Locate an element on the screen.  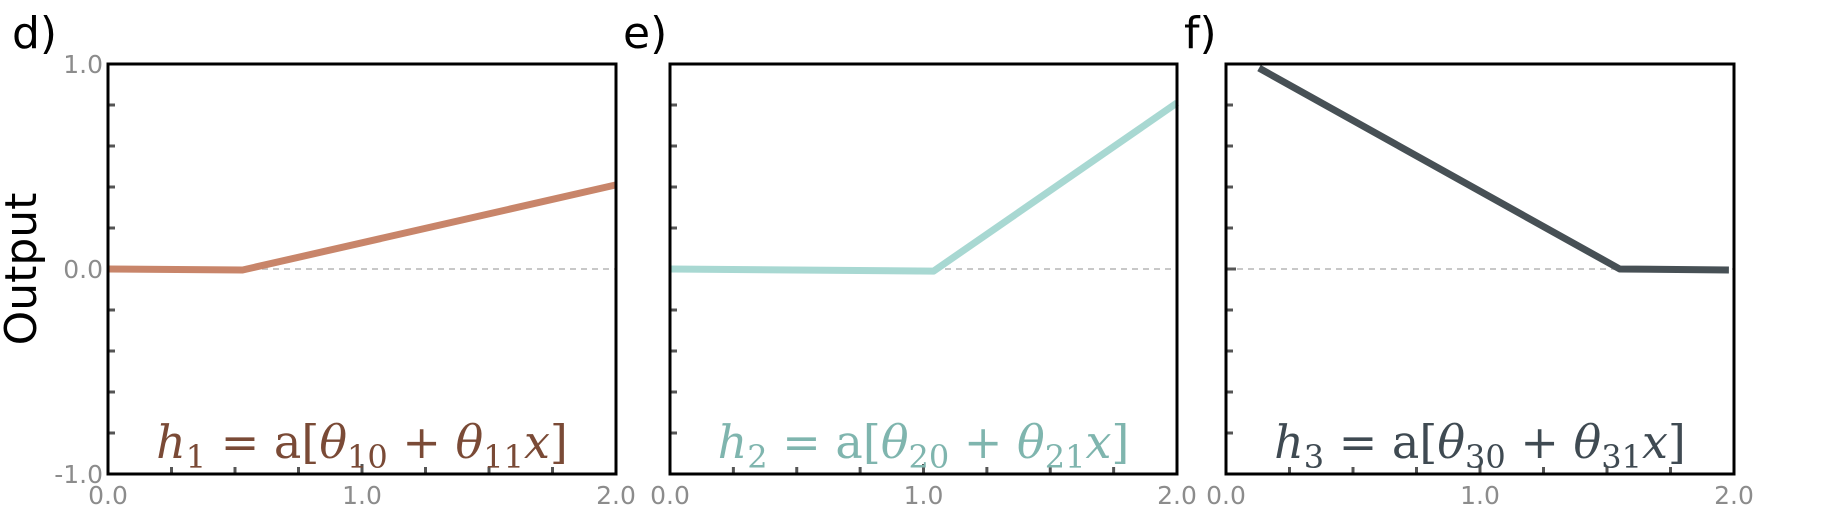
y-tick-label: 0.0 is located at coordinates (83, 269).